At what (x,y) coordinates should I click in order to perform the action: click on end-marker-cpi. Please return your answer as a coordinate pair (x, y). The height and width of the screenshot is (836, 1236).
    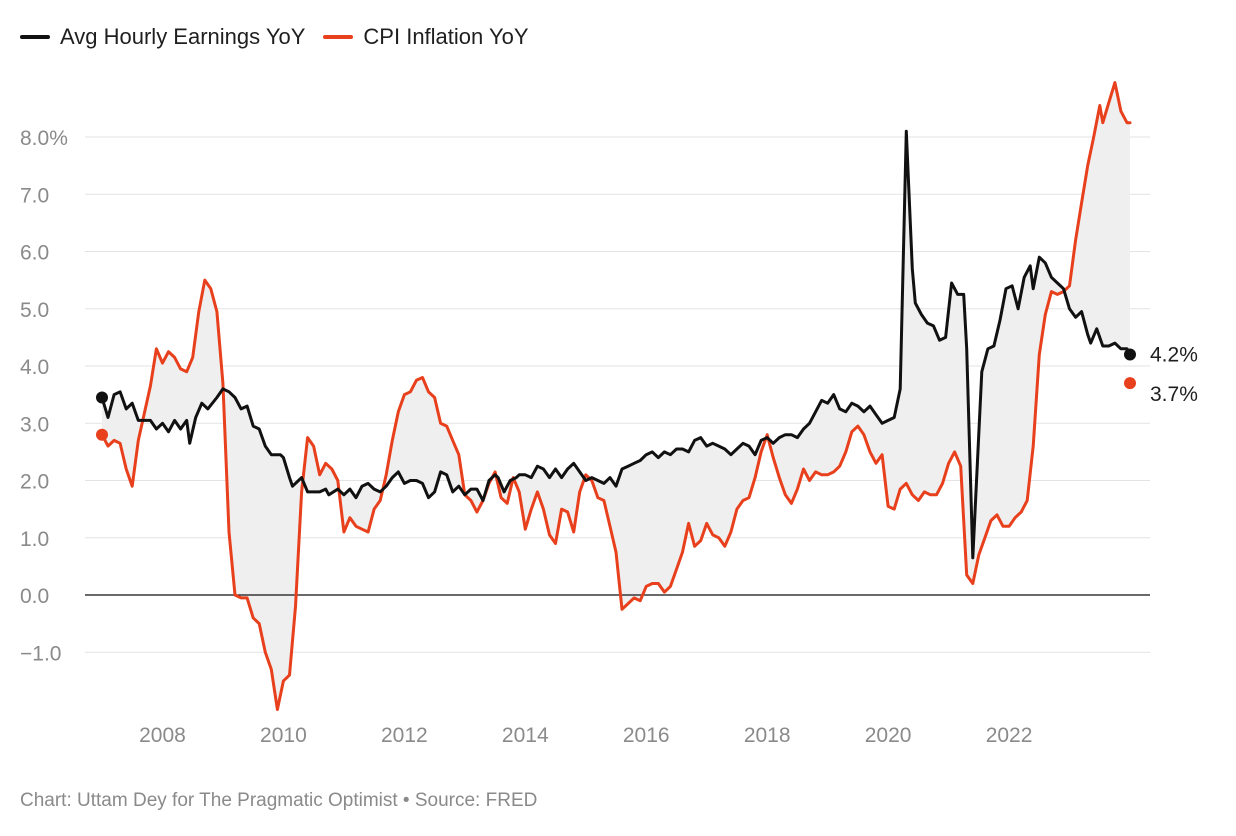
    Looking at the image, I should click on (1130, 383).